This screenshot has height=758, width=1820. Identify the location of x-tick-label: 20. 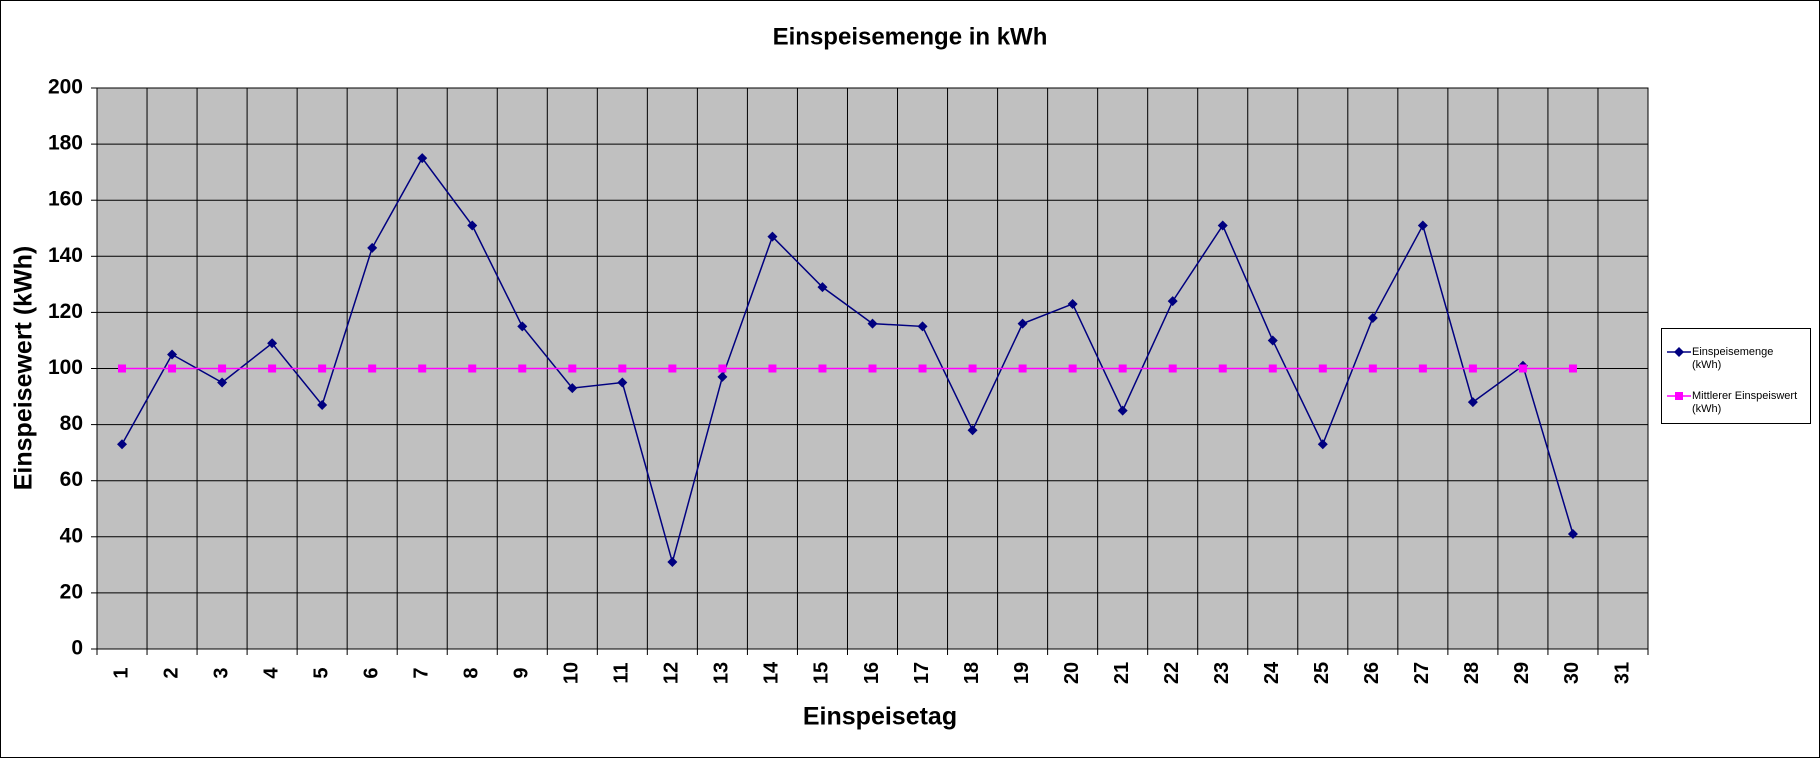
(1072, 673).